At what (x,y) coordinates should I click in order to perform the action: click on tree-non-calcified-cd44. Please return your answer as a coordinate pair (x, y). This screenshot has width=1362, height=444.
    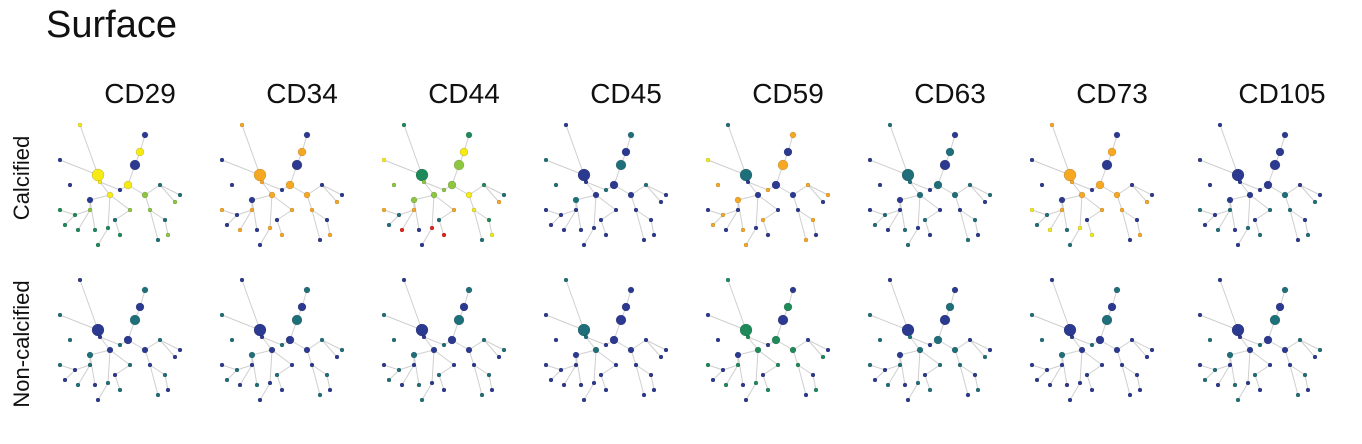
    Looking at the image, I should click on (444, 340).